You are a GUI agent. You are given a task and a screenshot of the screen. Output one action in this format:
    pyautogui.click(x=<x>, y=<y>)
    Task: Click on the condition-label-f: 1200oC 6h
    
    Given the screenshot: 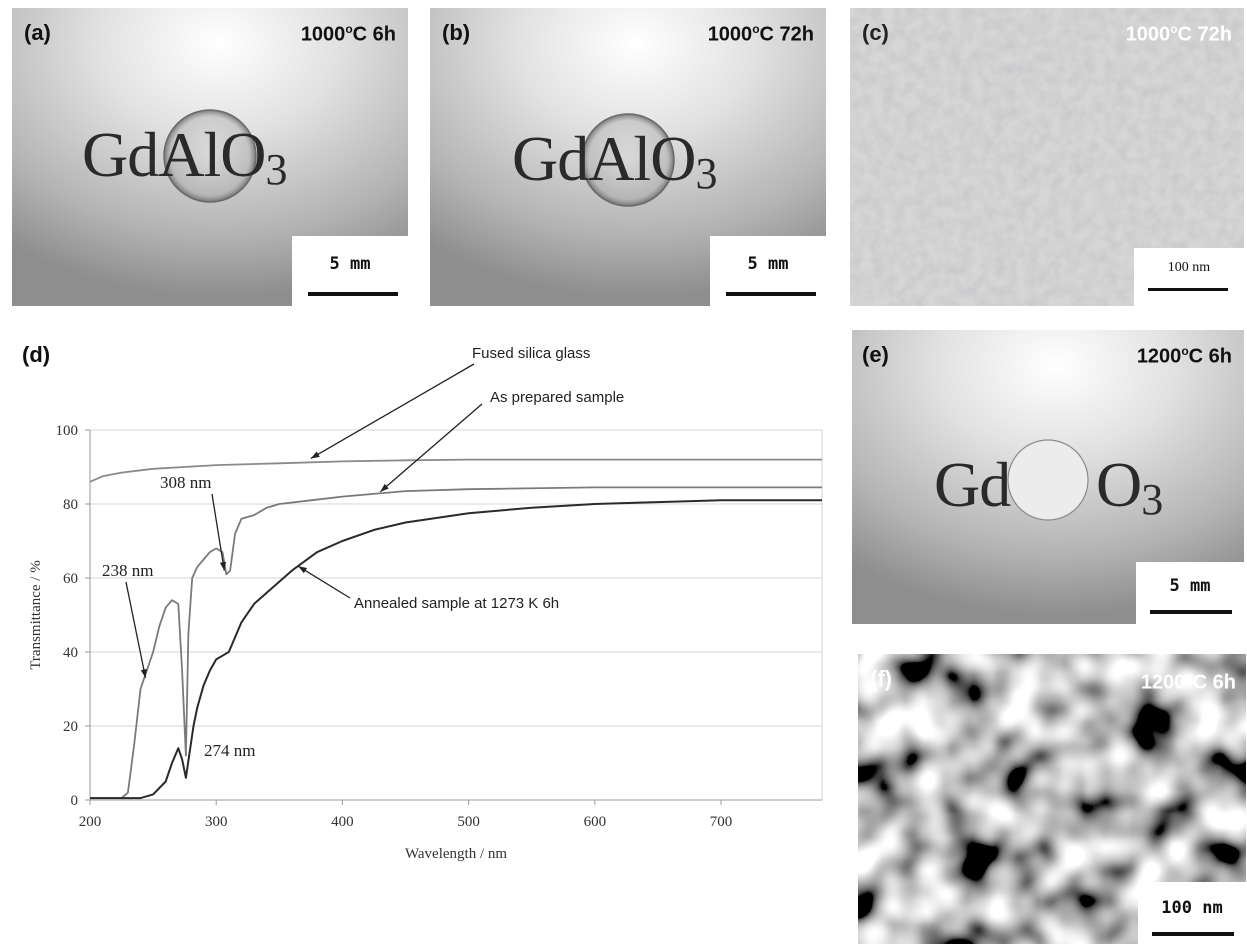 What is the action you would take?
    pyautogui.click(x=1188, y=682)
    